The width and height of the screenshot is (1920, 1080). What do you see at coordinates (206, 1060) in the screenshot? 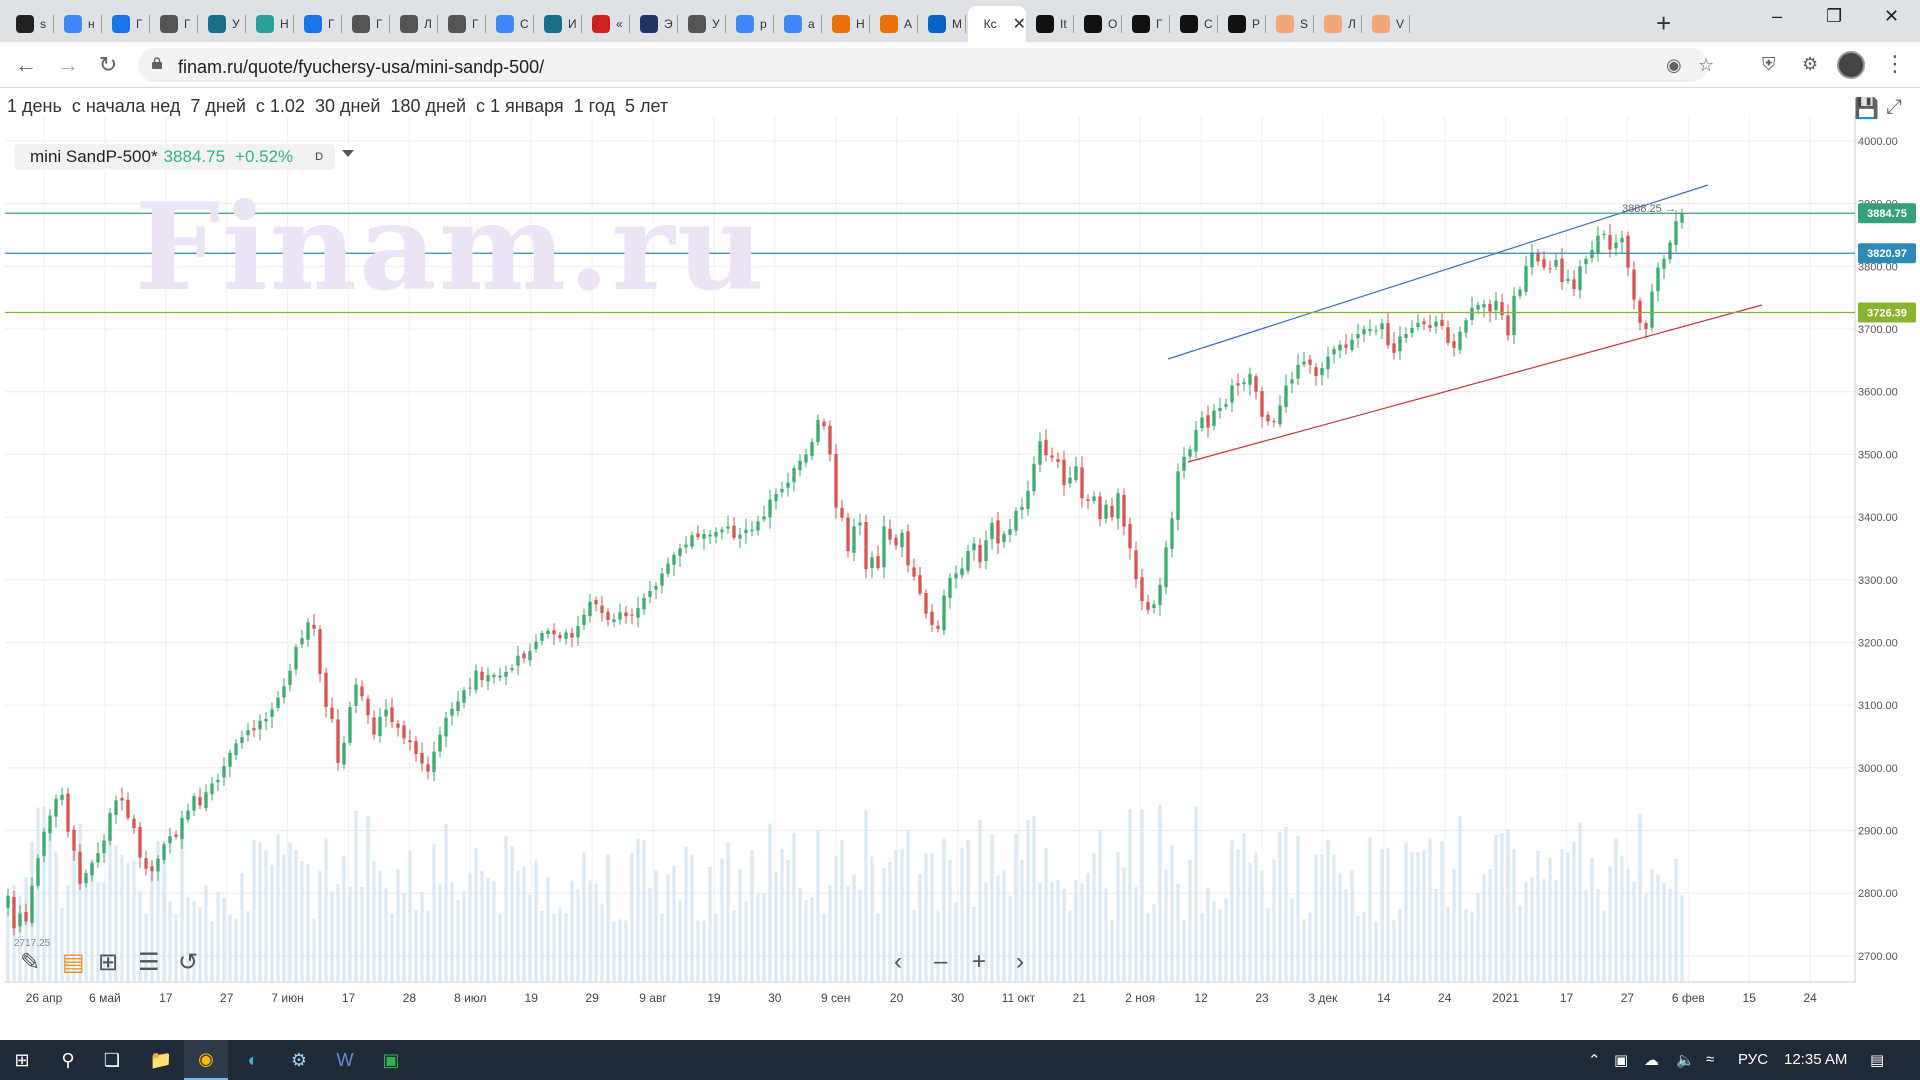
I see `chrome-icon: ◉` at bounding box center [206, 1060].